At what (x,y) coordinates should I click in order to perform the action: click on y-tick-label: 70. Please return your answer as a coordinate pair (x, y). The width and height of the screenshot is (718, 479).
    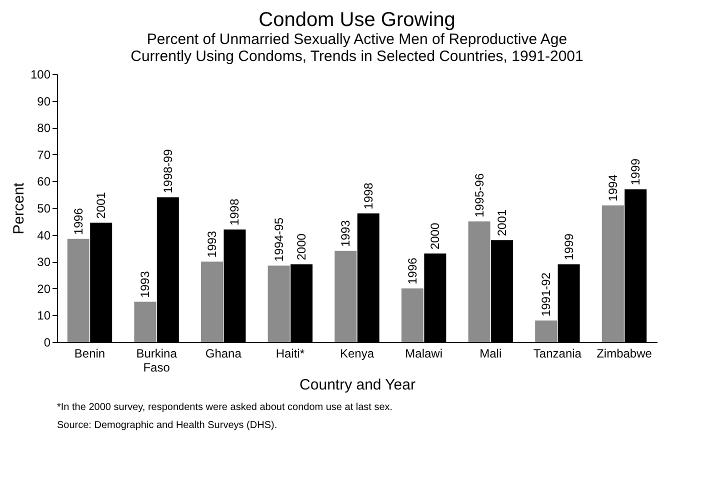
    Looking at the image, I should click on (44, 155).